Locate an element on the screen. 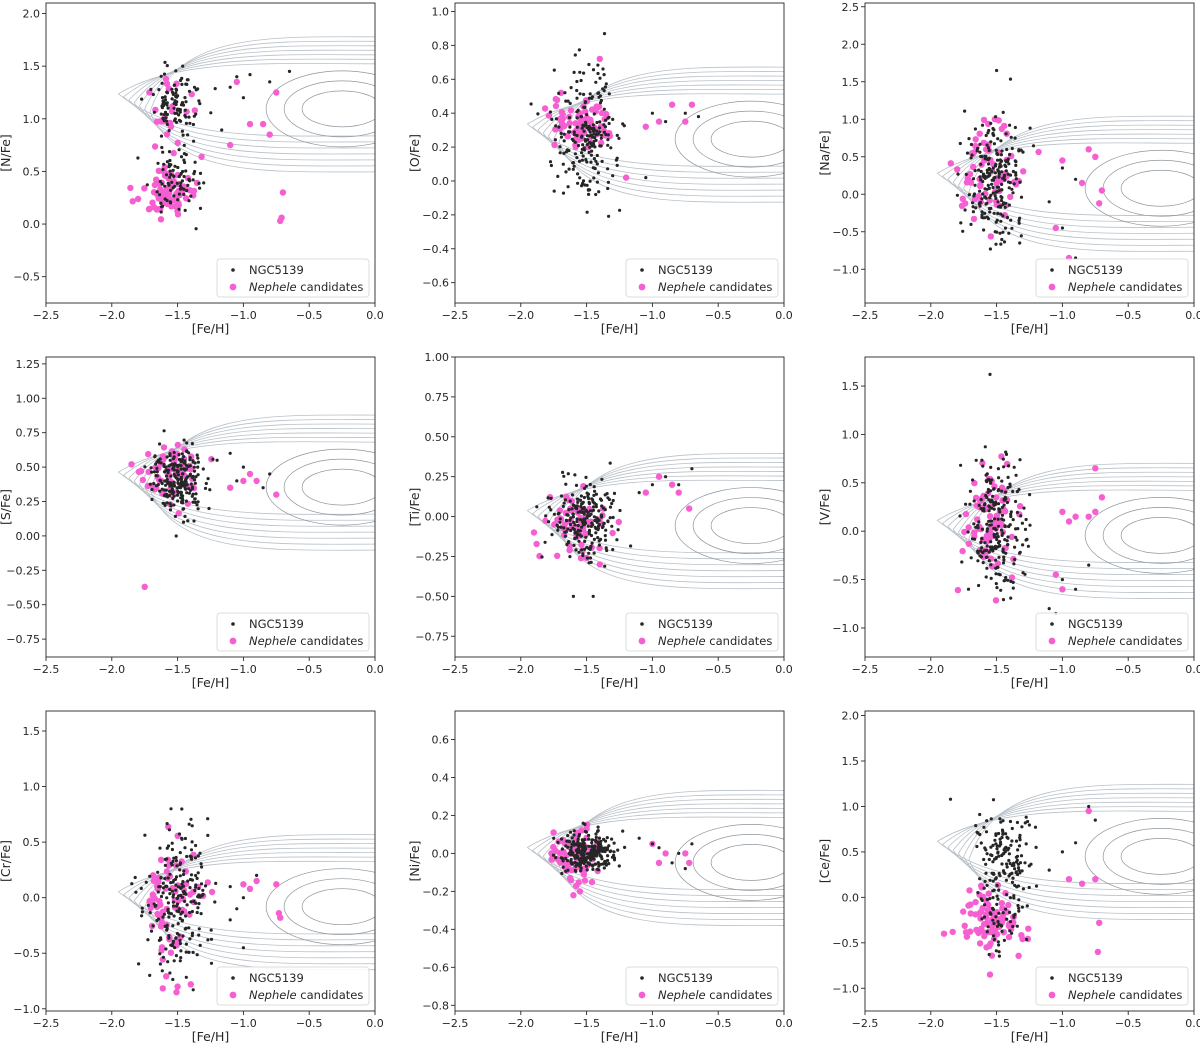 The width and height of the screenshot is (1200, 1044). axes-frame is located at coordinates (619, 153).